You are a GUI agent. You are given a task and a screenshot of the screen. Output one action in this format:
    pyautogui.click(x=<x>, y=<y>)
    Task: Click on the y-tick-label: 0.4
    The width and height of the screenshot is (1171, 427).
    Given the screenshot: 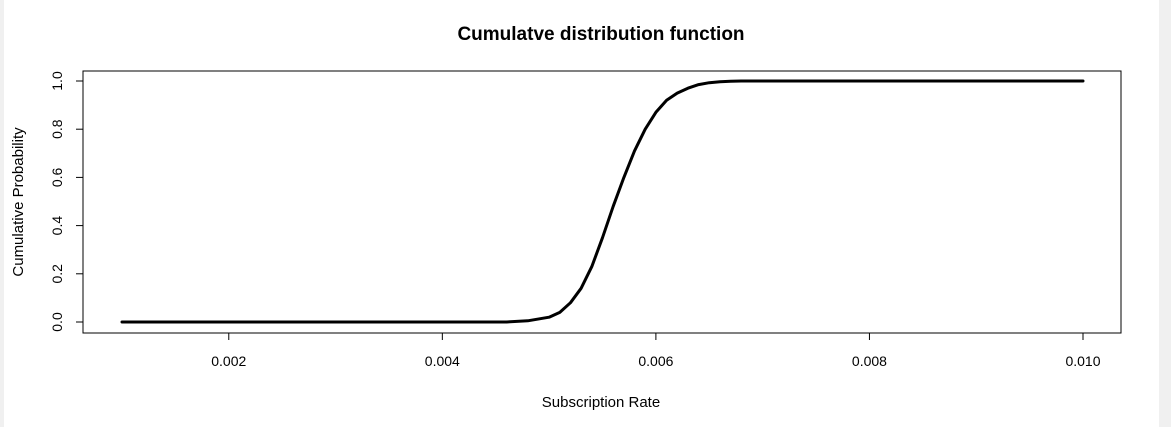 What is the action you would take?
    pyautogui.click(x=57, y=226)
    